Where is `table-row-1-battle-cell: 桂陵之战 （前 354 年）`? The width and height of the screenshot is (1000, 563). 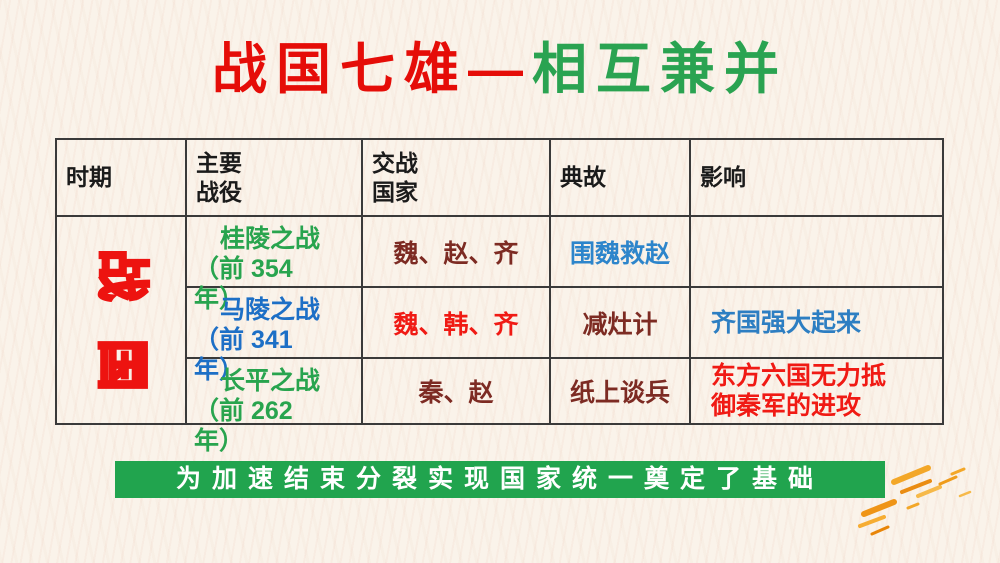 table-row-1-battle-cell: 桂陵之战 （前 354 年） is located at coordinates (275, 265).